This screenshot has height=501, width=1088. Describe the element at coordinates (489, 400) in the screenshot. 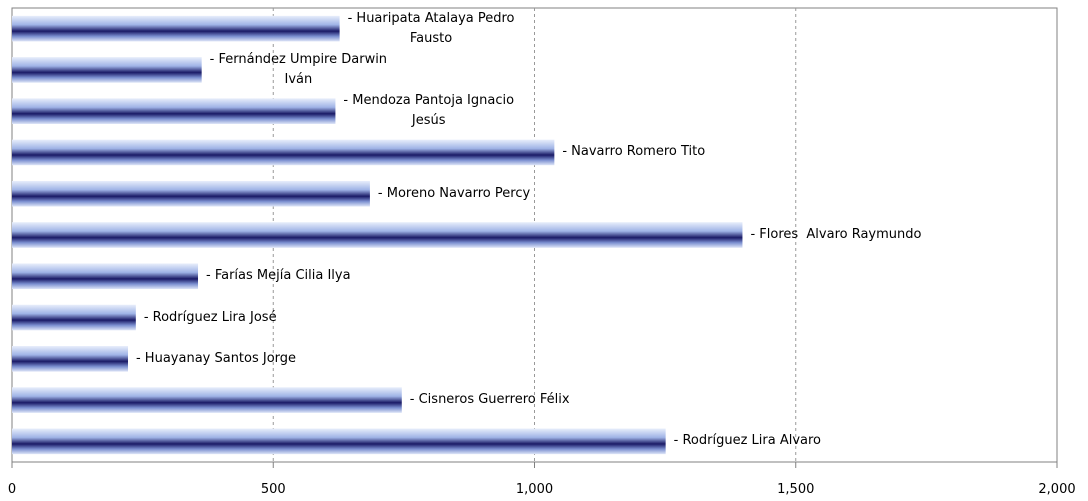

I see `bar-label: - Cisneros Guerrero Félix` at that location.